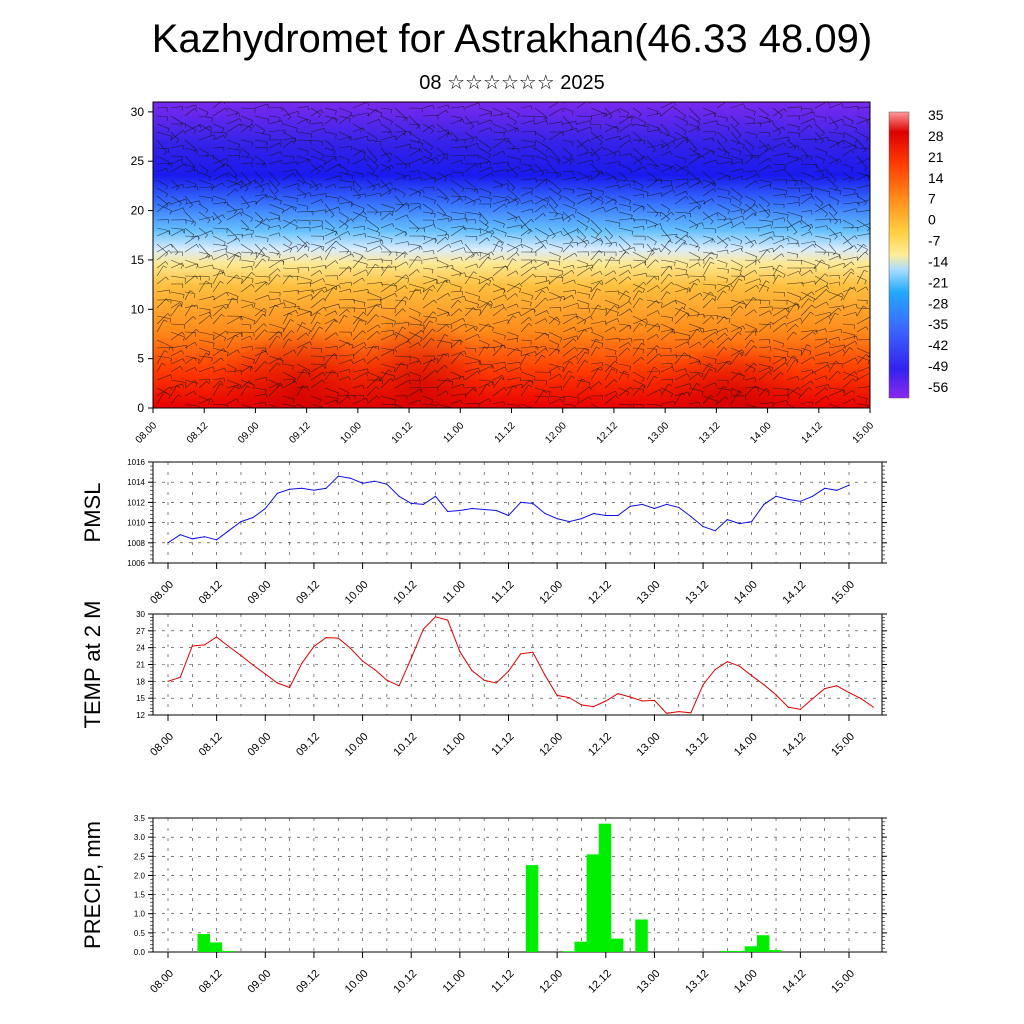 The height and width of the screenshot is (1024, 1024). Describe the element at coordinates (140, 875) in the screenshot. I see `y-tick-label: 2.0` at that location.